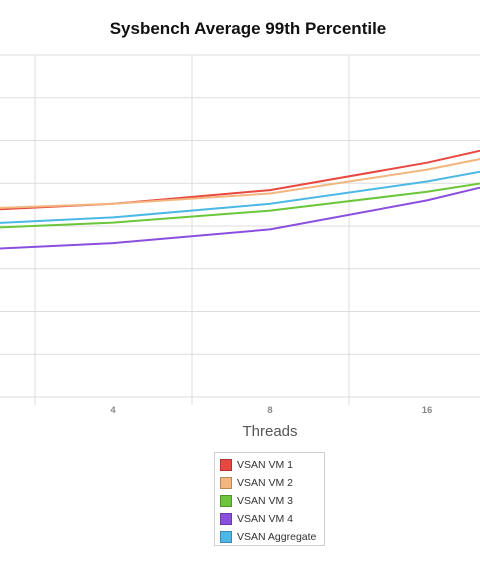  I want to click on x-tick-label: 4, so click(113, 410).